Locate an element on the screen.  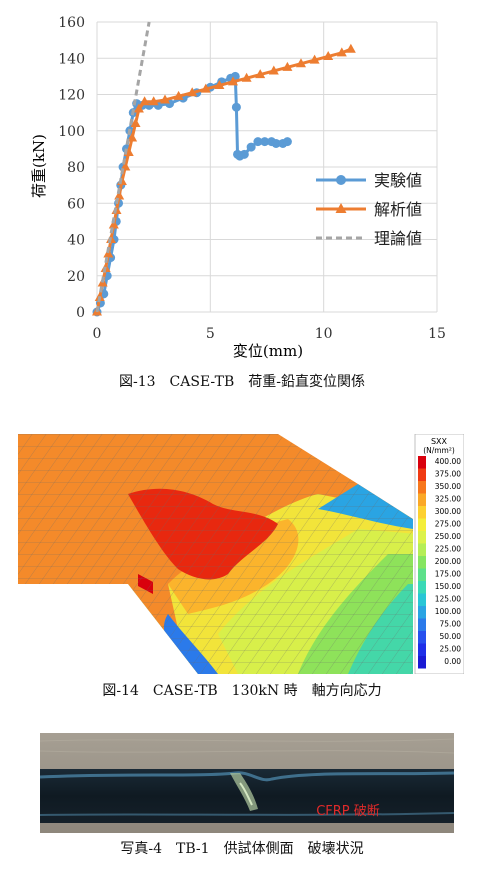
photo-4-caption: 写真-4 TB-1 供試体側面 破壊状況 is located at coordinates (242, 849).